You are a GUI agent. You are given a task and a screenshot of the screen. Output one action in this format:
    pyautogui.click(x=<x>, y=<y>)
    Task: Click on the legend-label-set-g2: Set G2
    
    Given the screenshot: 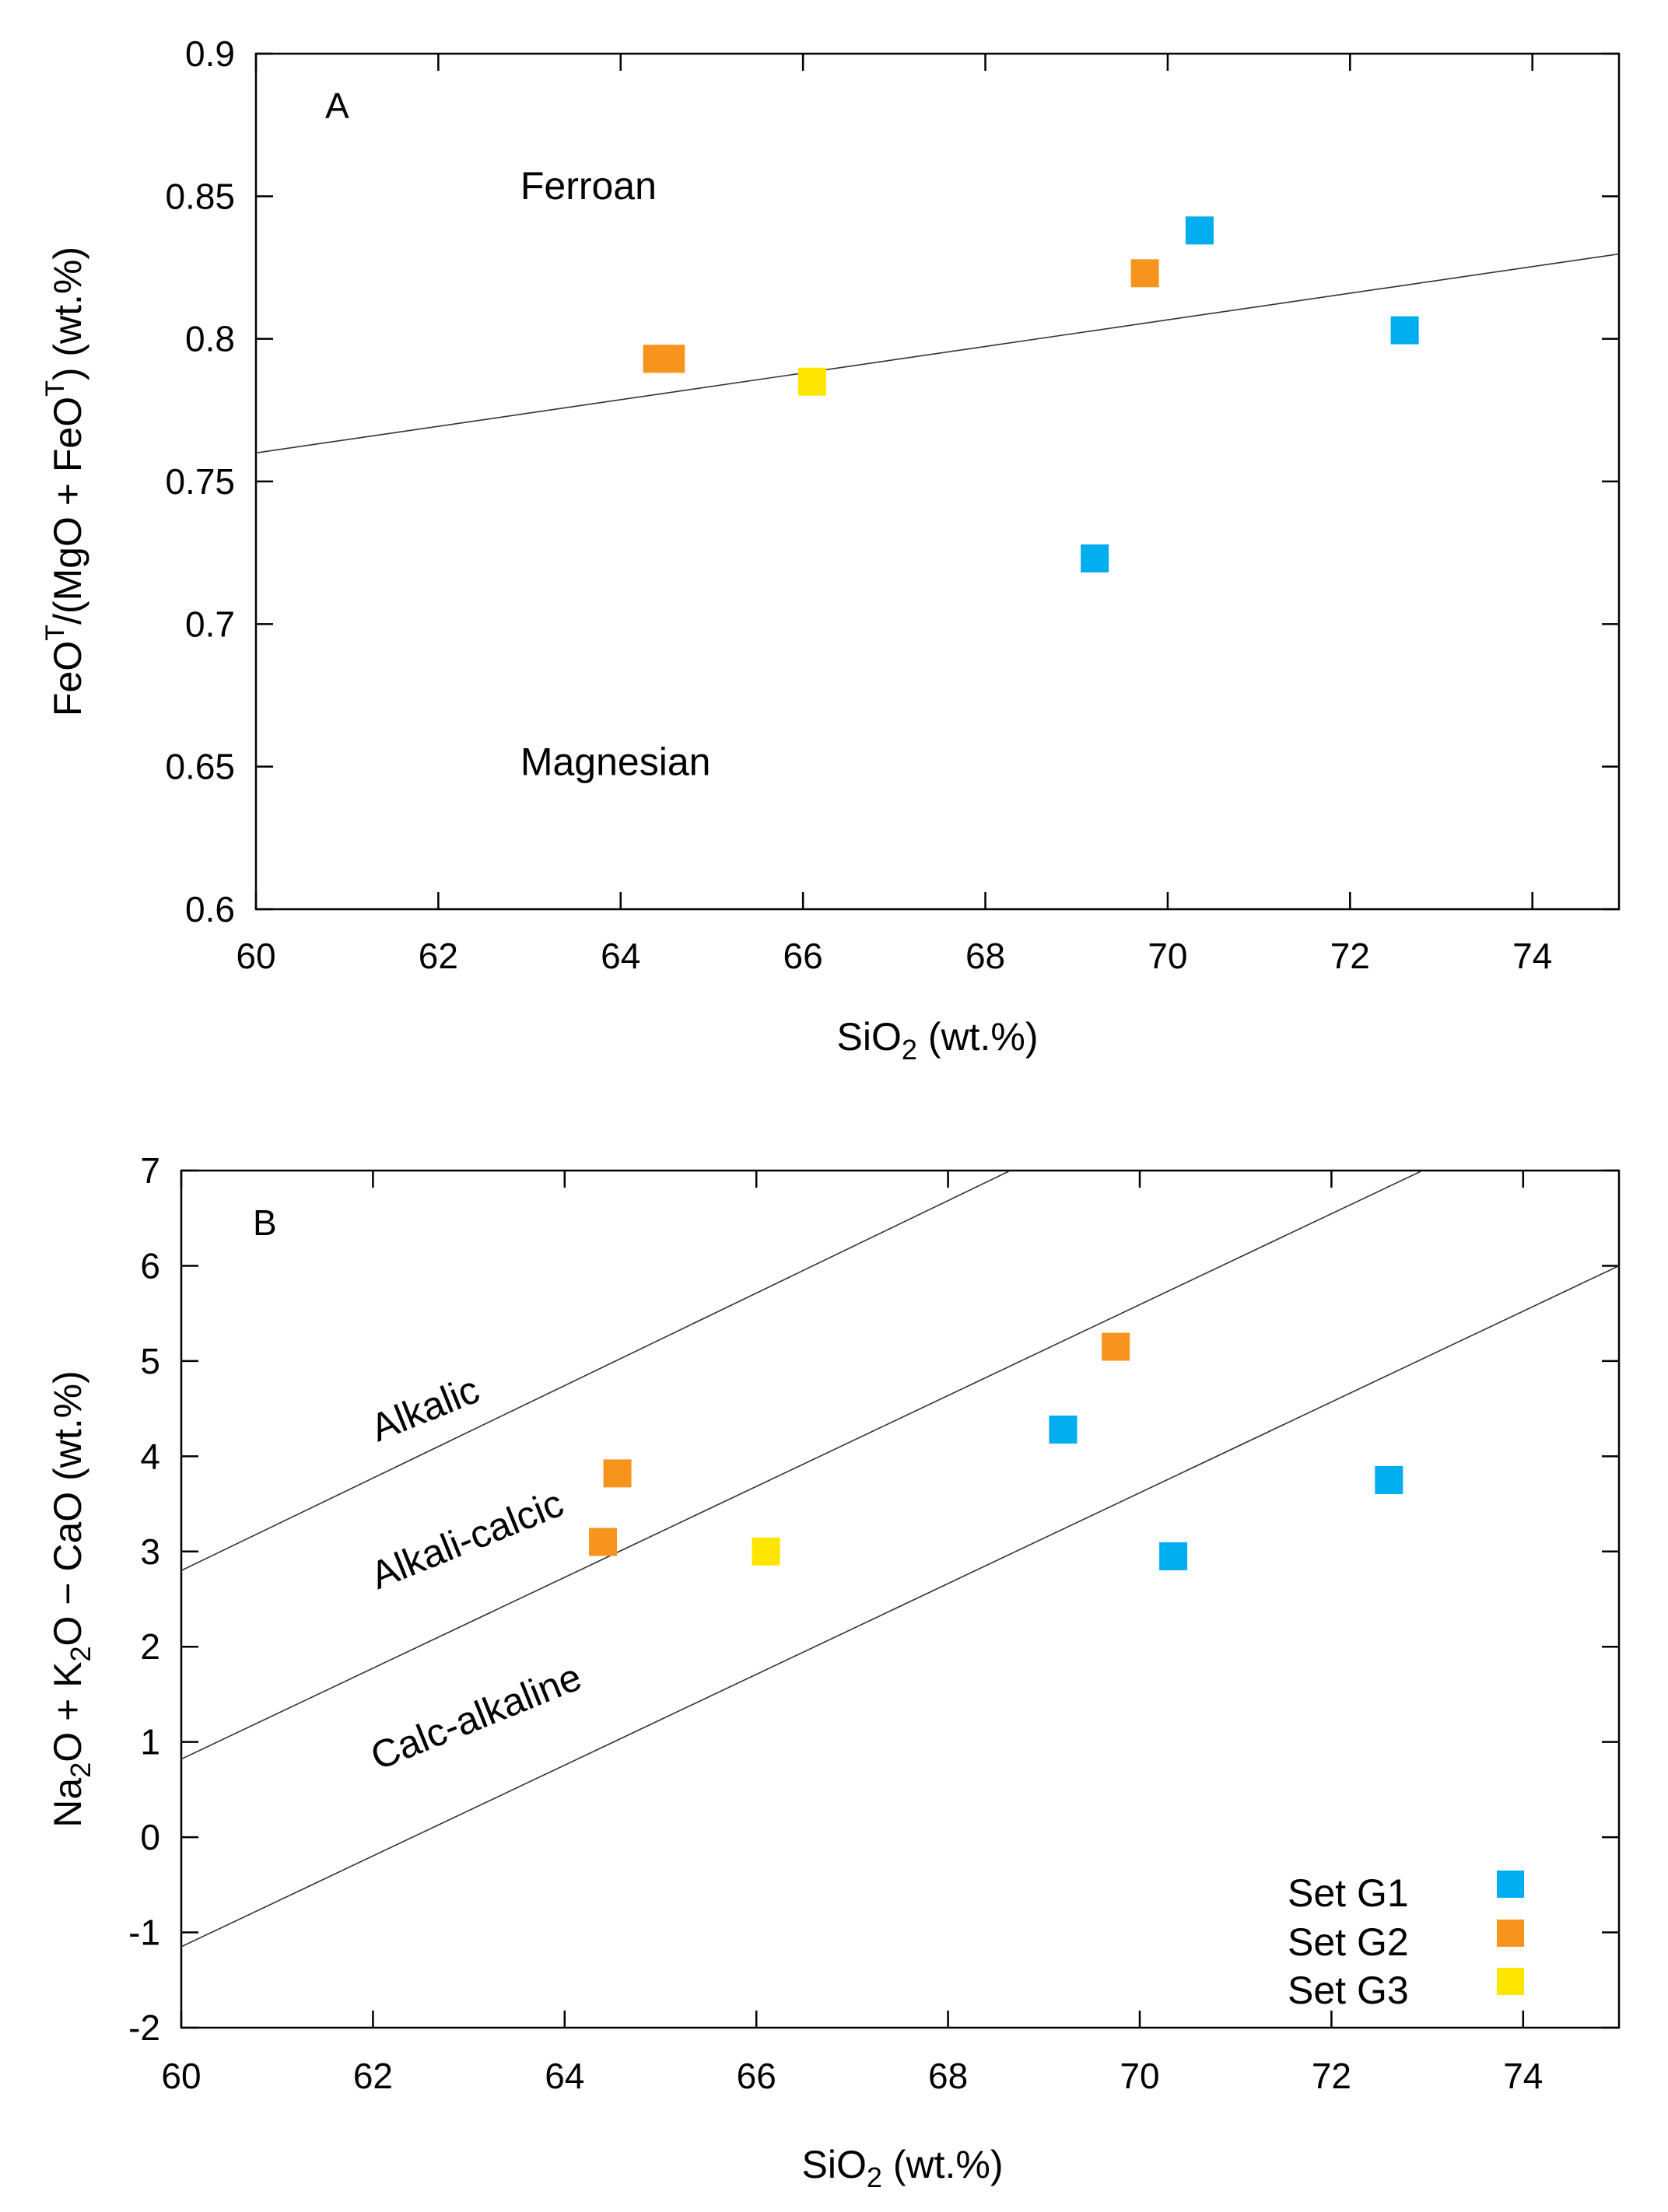 What is the action you would take?
    pyautogui.click(x=1348, y=1942)
    